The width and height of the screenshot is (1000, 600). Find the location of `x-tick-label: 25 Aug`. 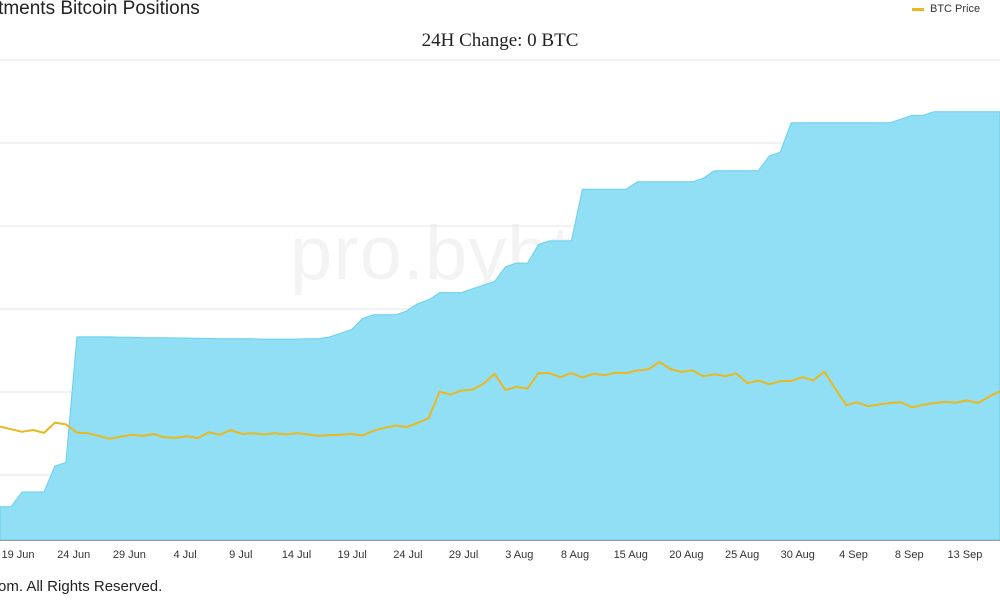

x-tick-label: 25 Aug is located at coordinates (742, 555).